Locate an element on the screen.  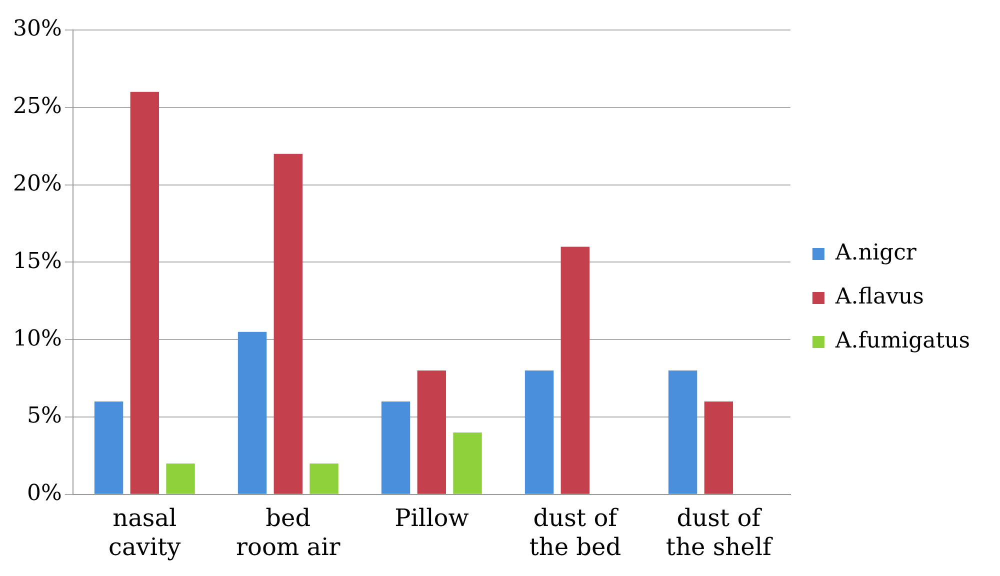
y-tick-label: 30% is located at coordinates (37, 29).